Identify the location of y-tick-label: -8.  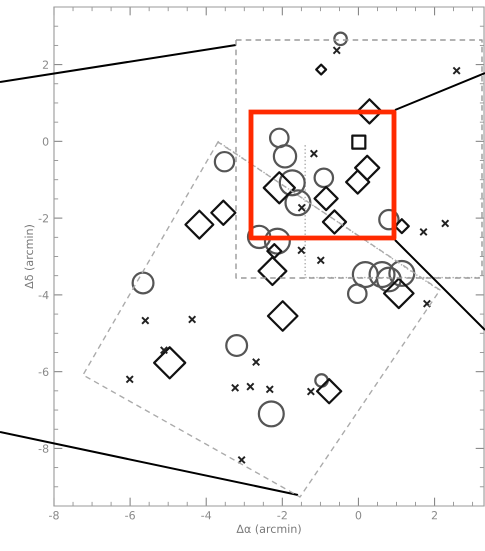
(43, 448).